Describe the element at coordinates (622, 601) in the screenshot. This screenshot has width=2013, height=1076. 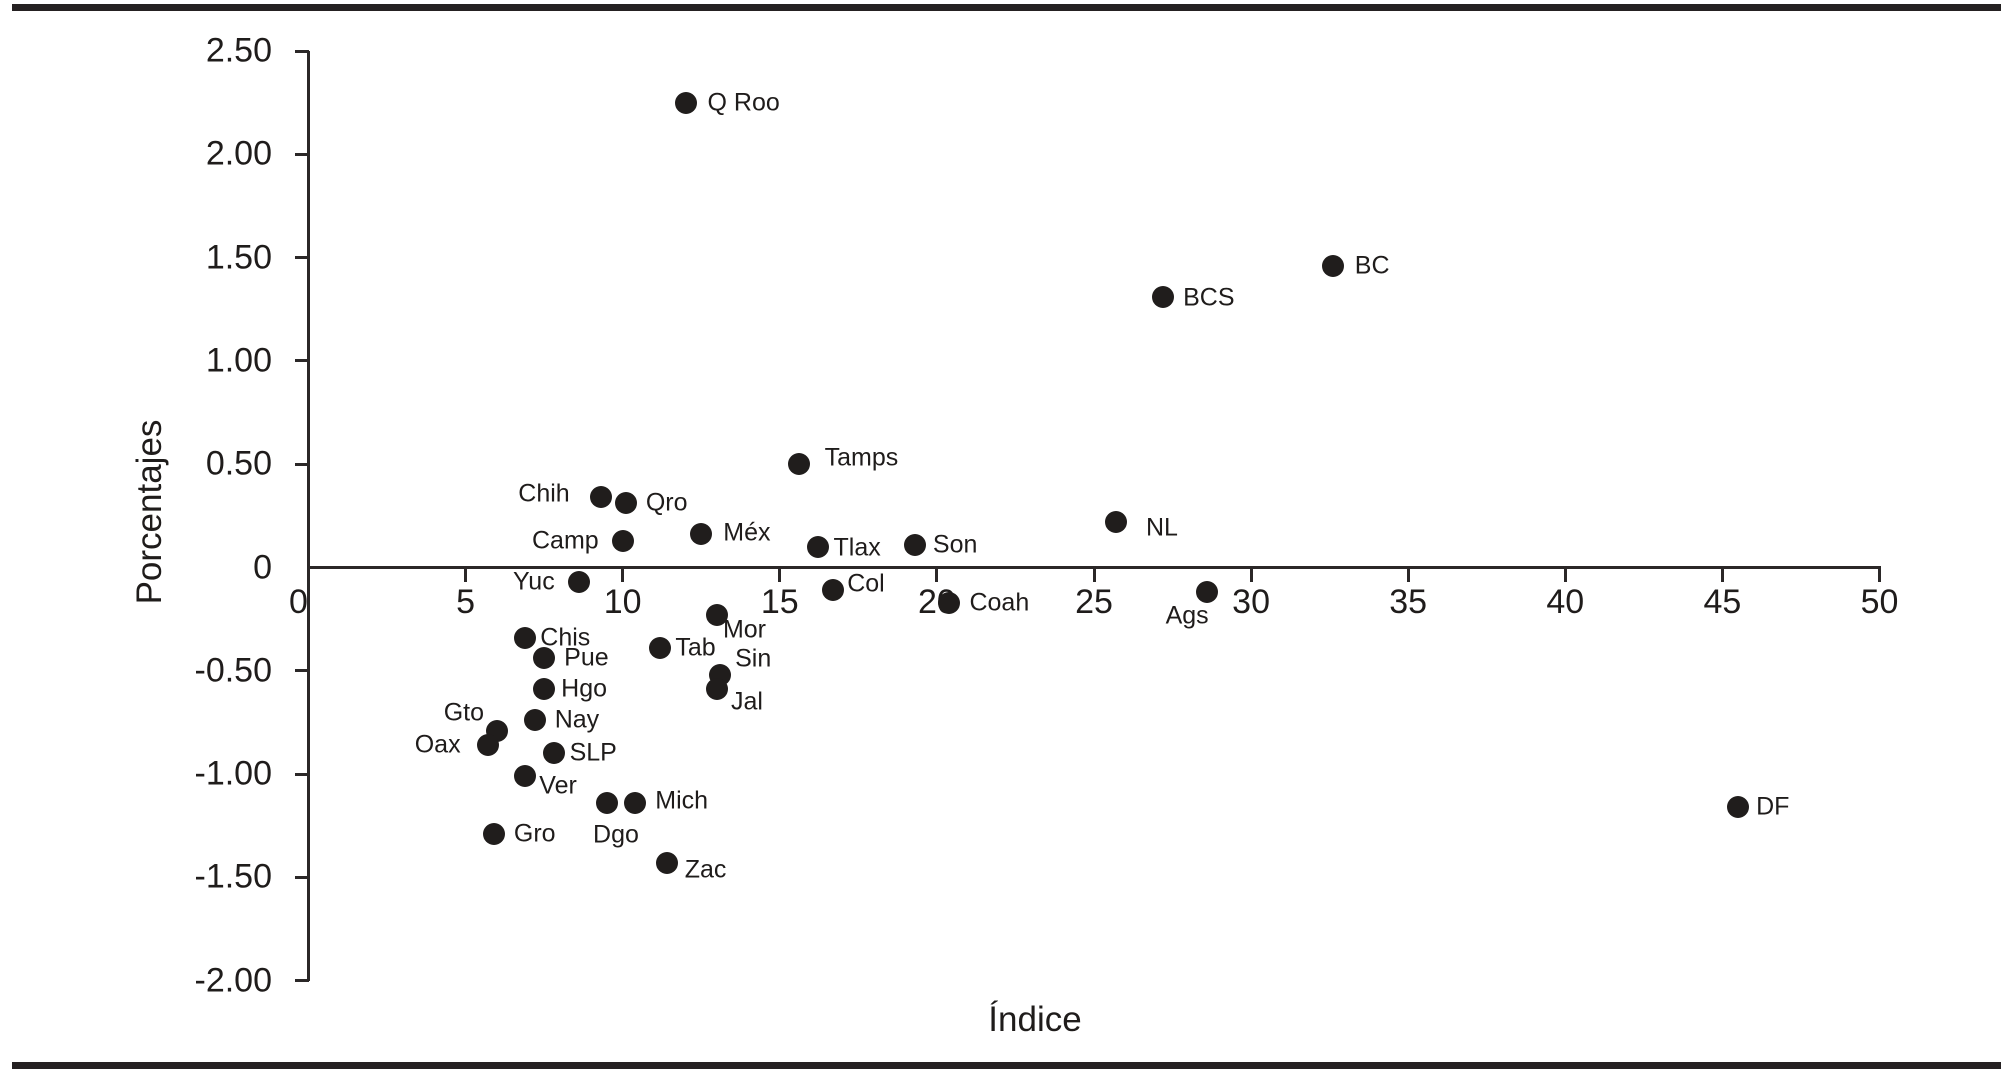
I see `x-tick-label: 10` at that location.